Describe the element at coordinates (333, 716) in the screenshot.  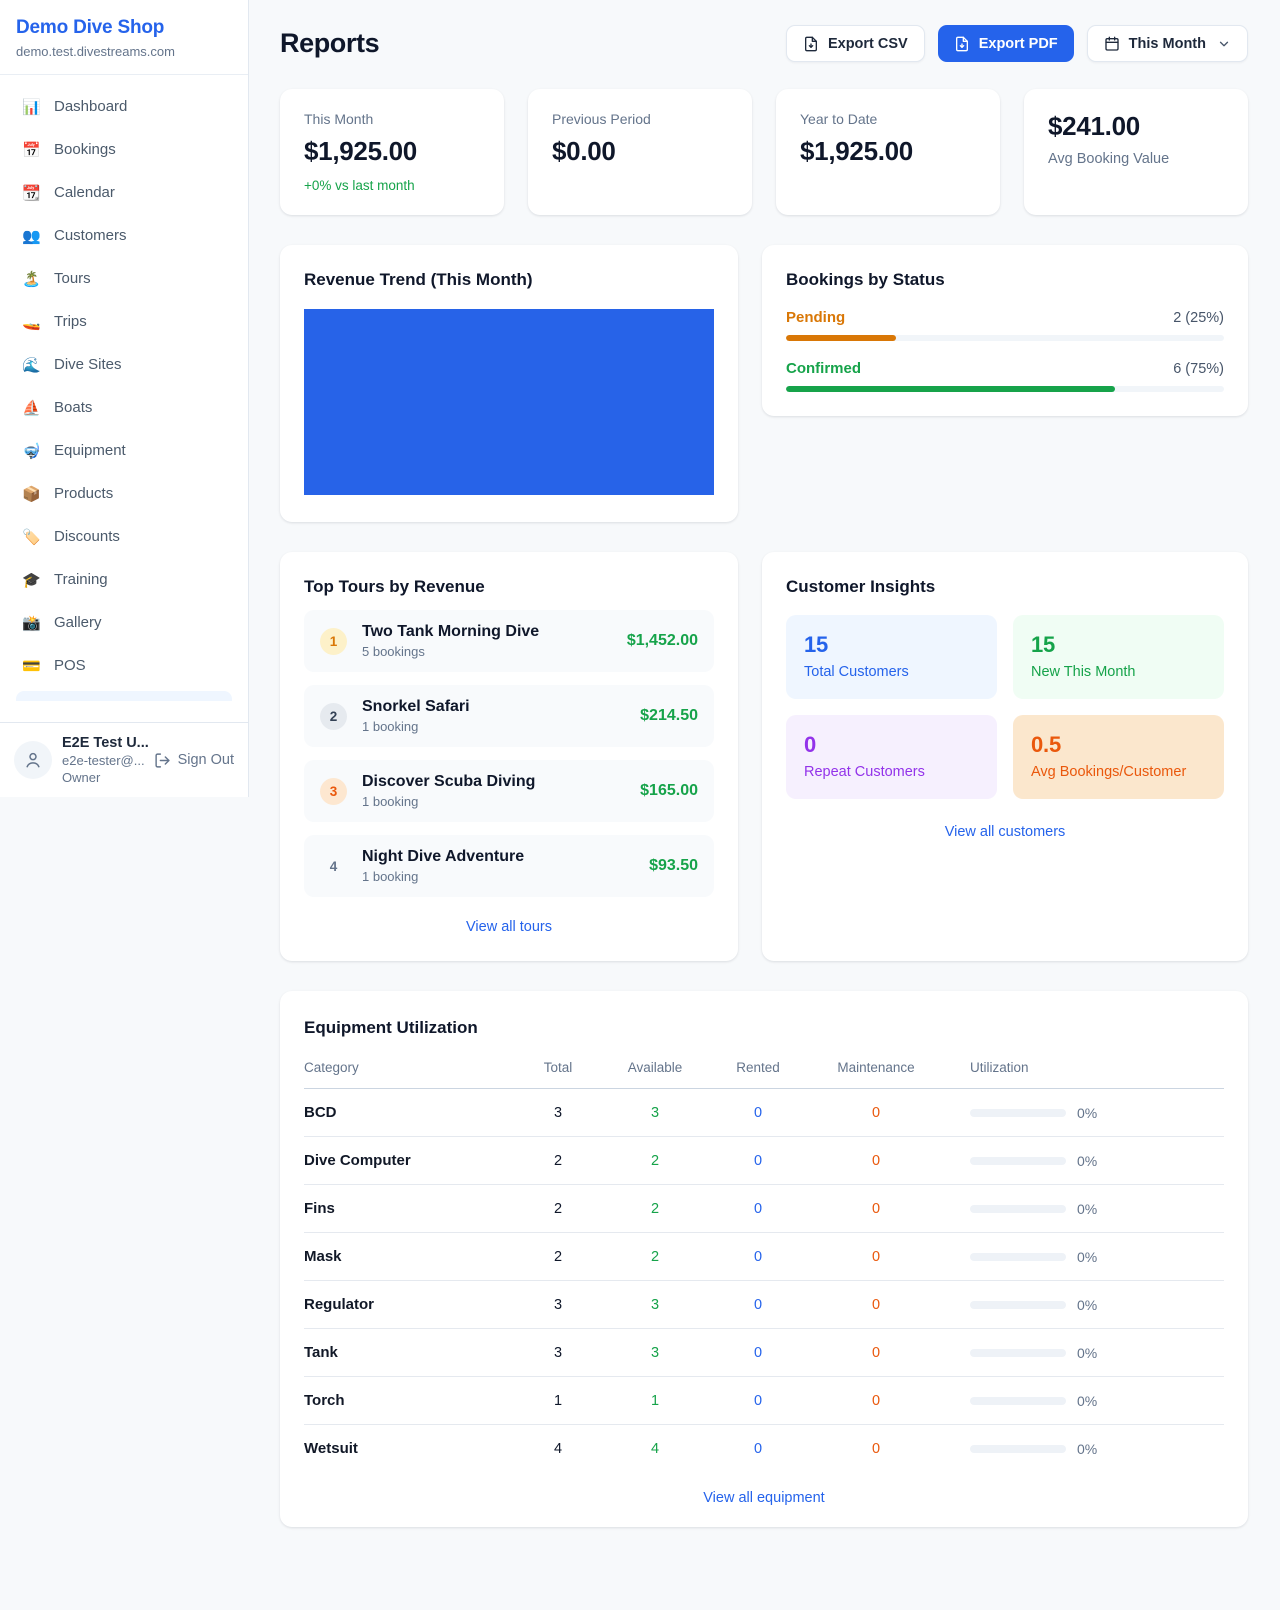
I see `rank-badge: 2` at that location.